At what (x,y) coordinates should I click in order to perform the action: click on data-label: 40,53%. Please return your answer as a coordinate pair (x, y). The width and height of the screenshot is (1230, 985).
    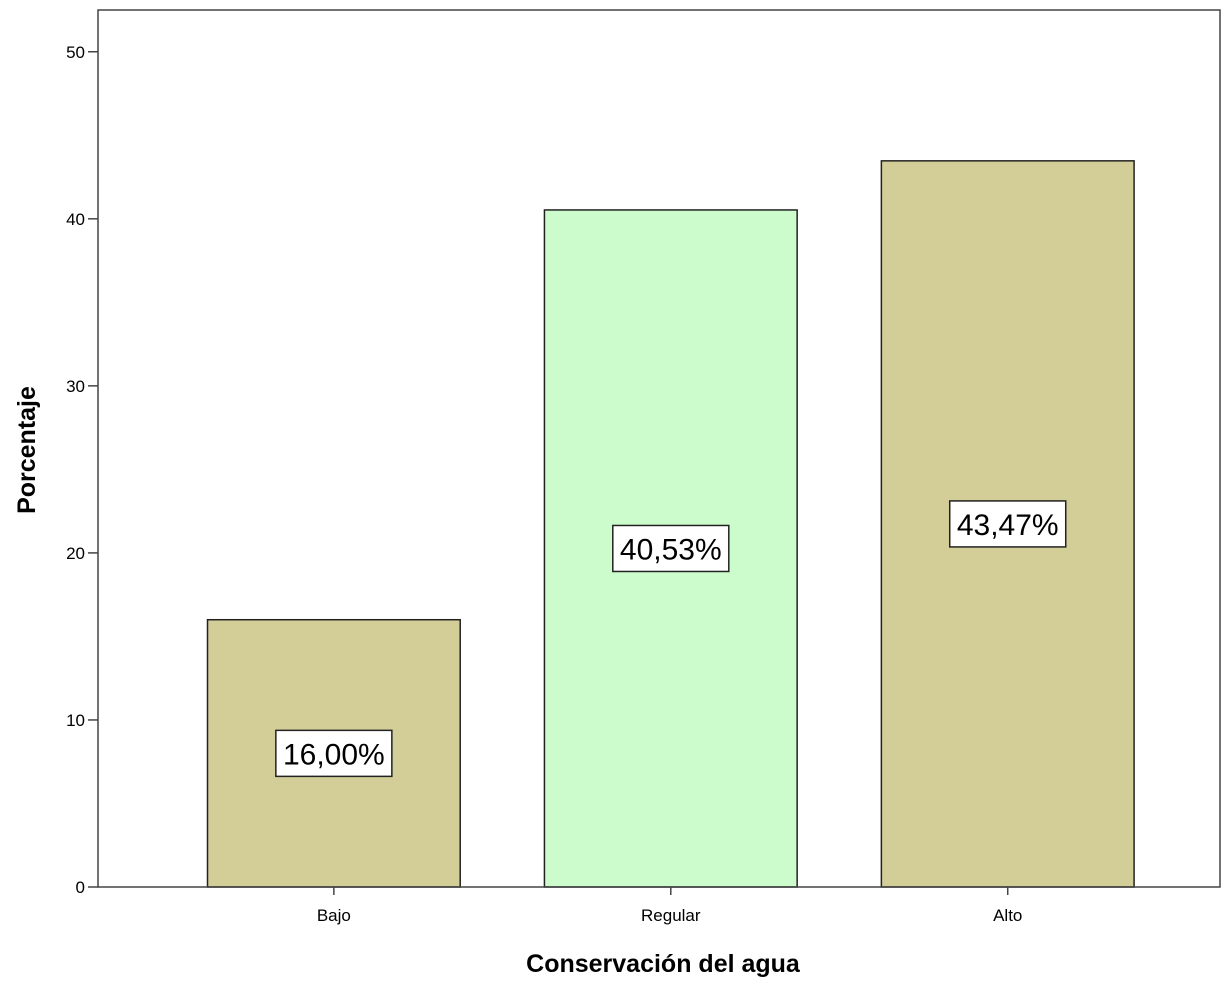
    Looking at the image, I should click on (671, 549).